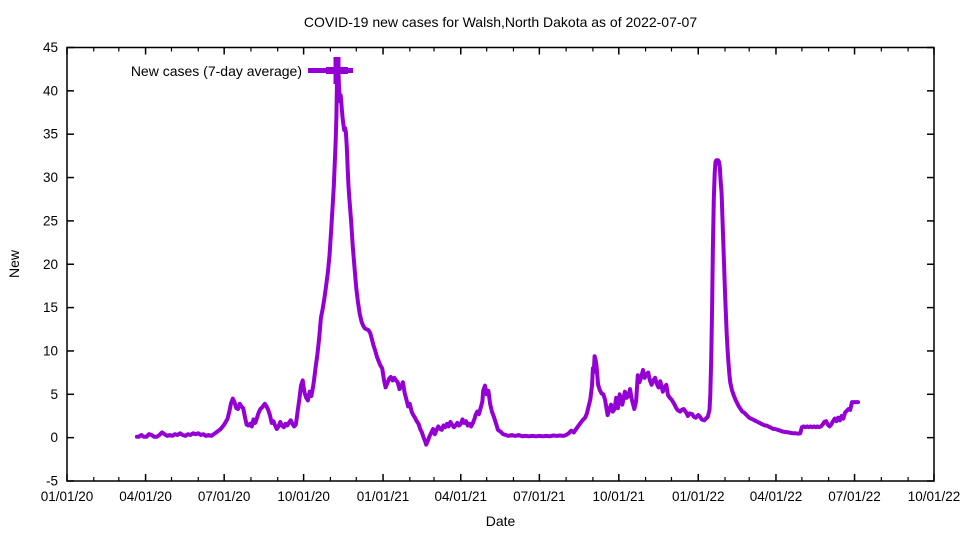 The image size is (960, 540). Describe the element at coordinates (500, 521) in the screenshot. I see `x-axis-label: Date` at that location.